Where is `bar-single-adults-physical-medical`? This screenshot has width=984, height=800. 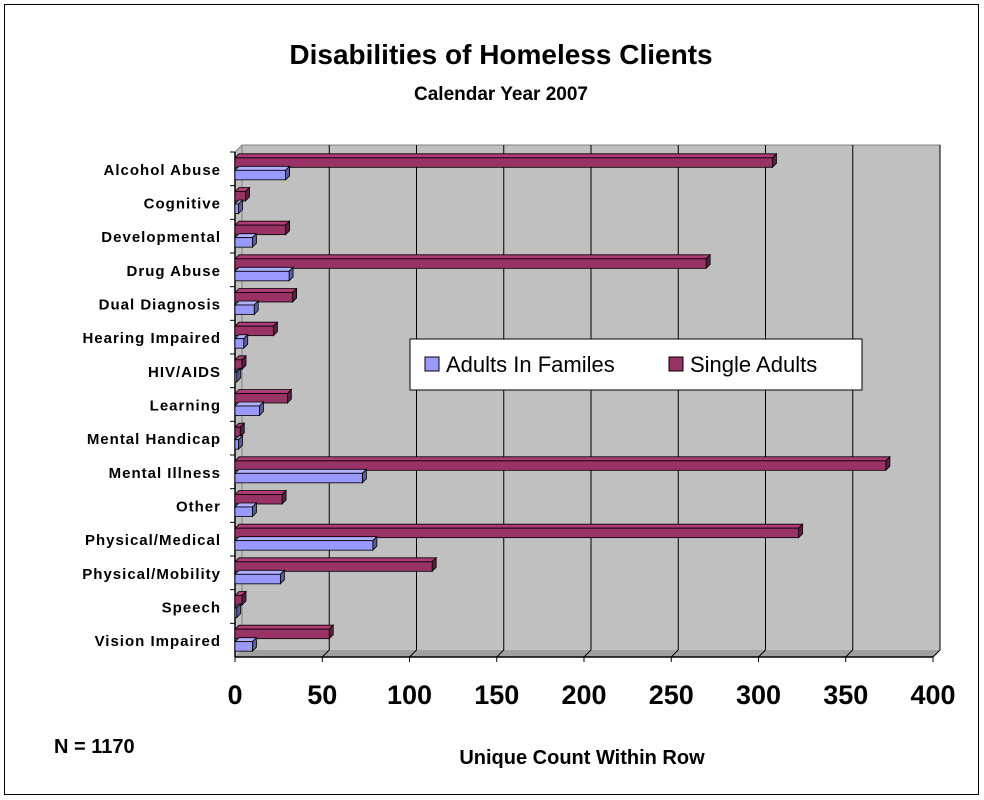 bar-single-adults-physical-medical is located at coordinates (519, 531).